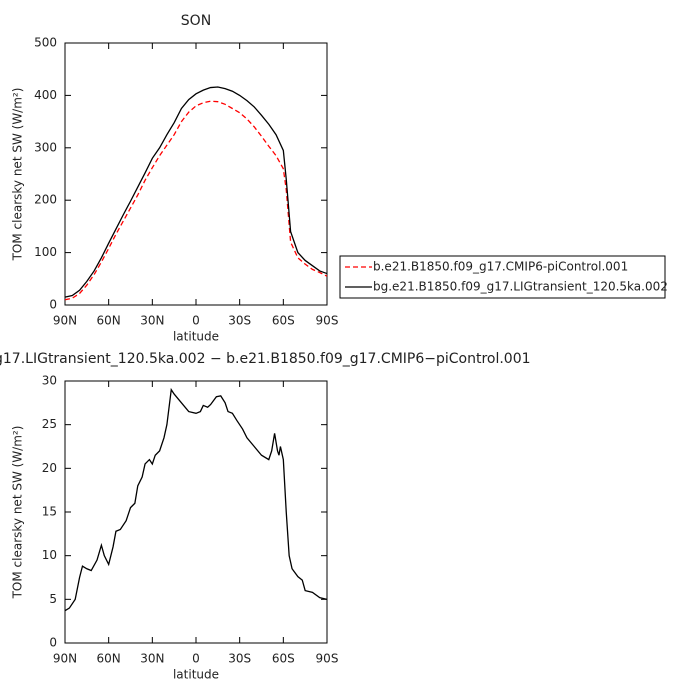 The width and height of the screenshot is (700, 700). I want to click on chart-title: SON, so click(196, 21).